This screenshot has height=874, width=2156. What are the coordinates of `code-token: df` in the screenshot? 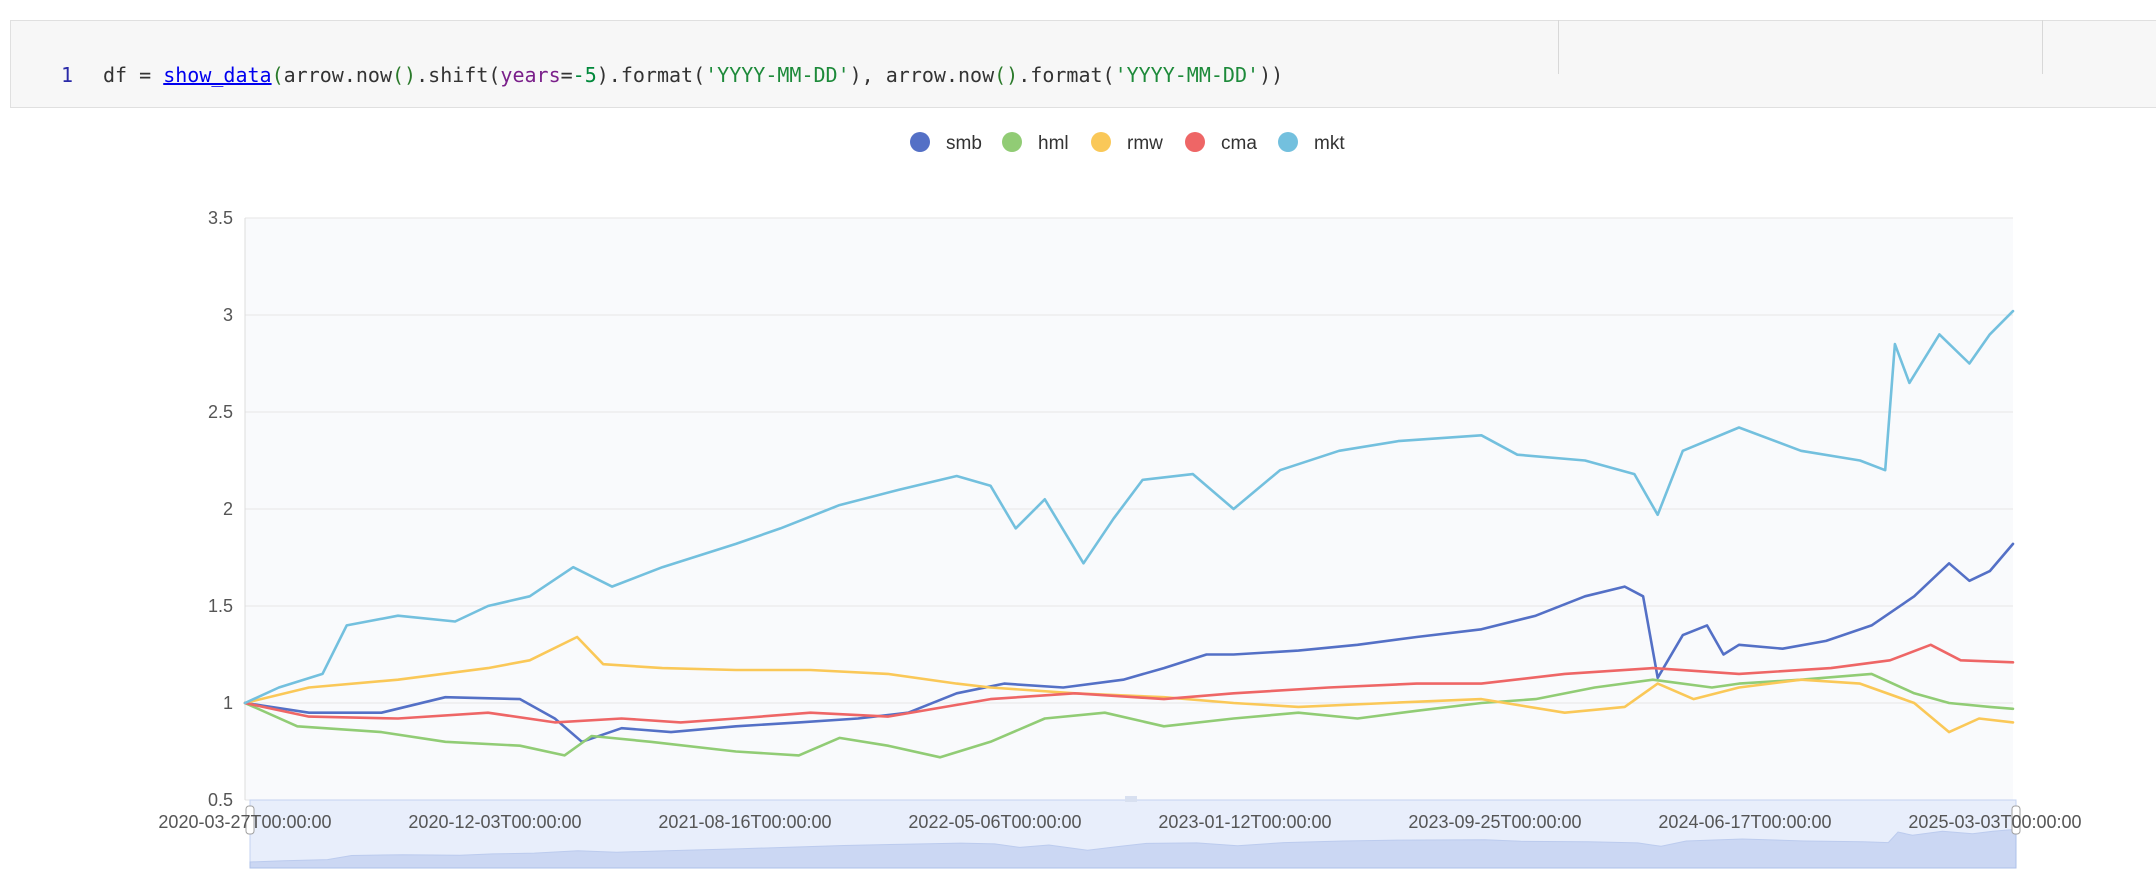 It's located at (115, 75).